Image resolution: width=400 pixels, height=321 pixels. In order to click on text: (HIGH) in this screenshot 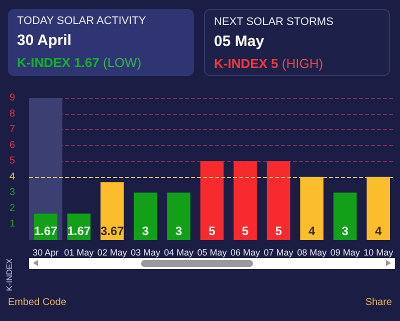, I will do `click(303, 63)`.